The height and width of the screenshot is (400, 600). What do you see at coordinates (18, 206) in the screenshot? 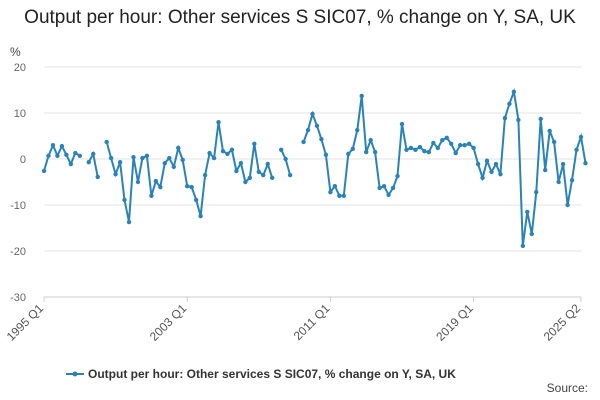
I see `y-tick-label: -10` at bounding box center [18, 206].